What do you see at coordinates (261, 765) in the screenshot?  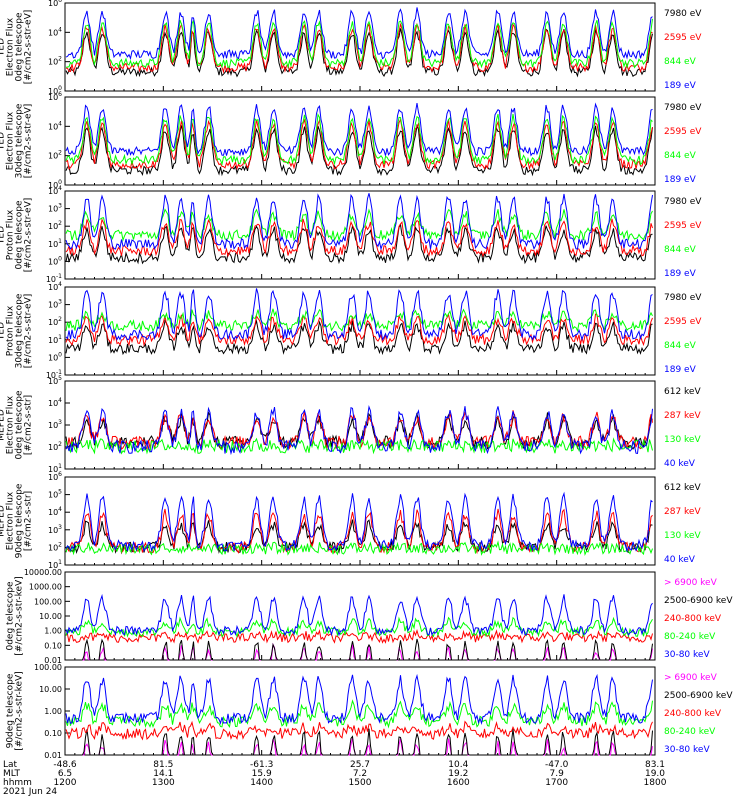 I see `x-tick-label-lat: -61.3` at bounding box center [261, 765].